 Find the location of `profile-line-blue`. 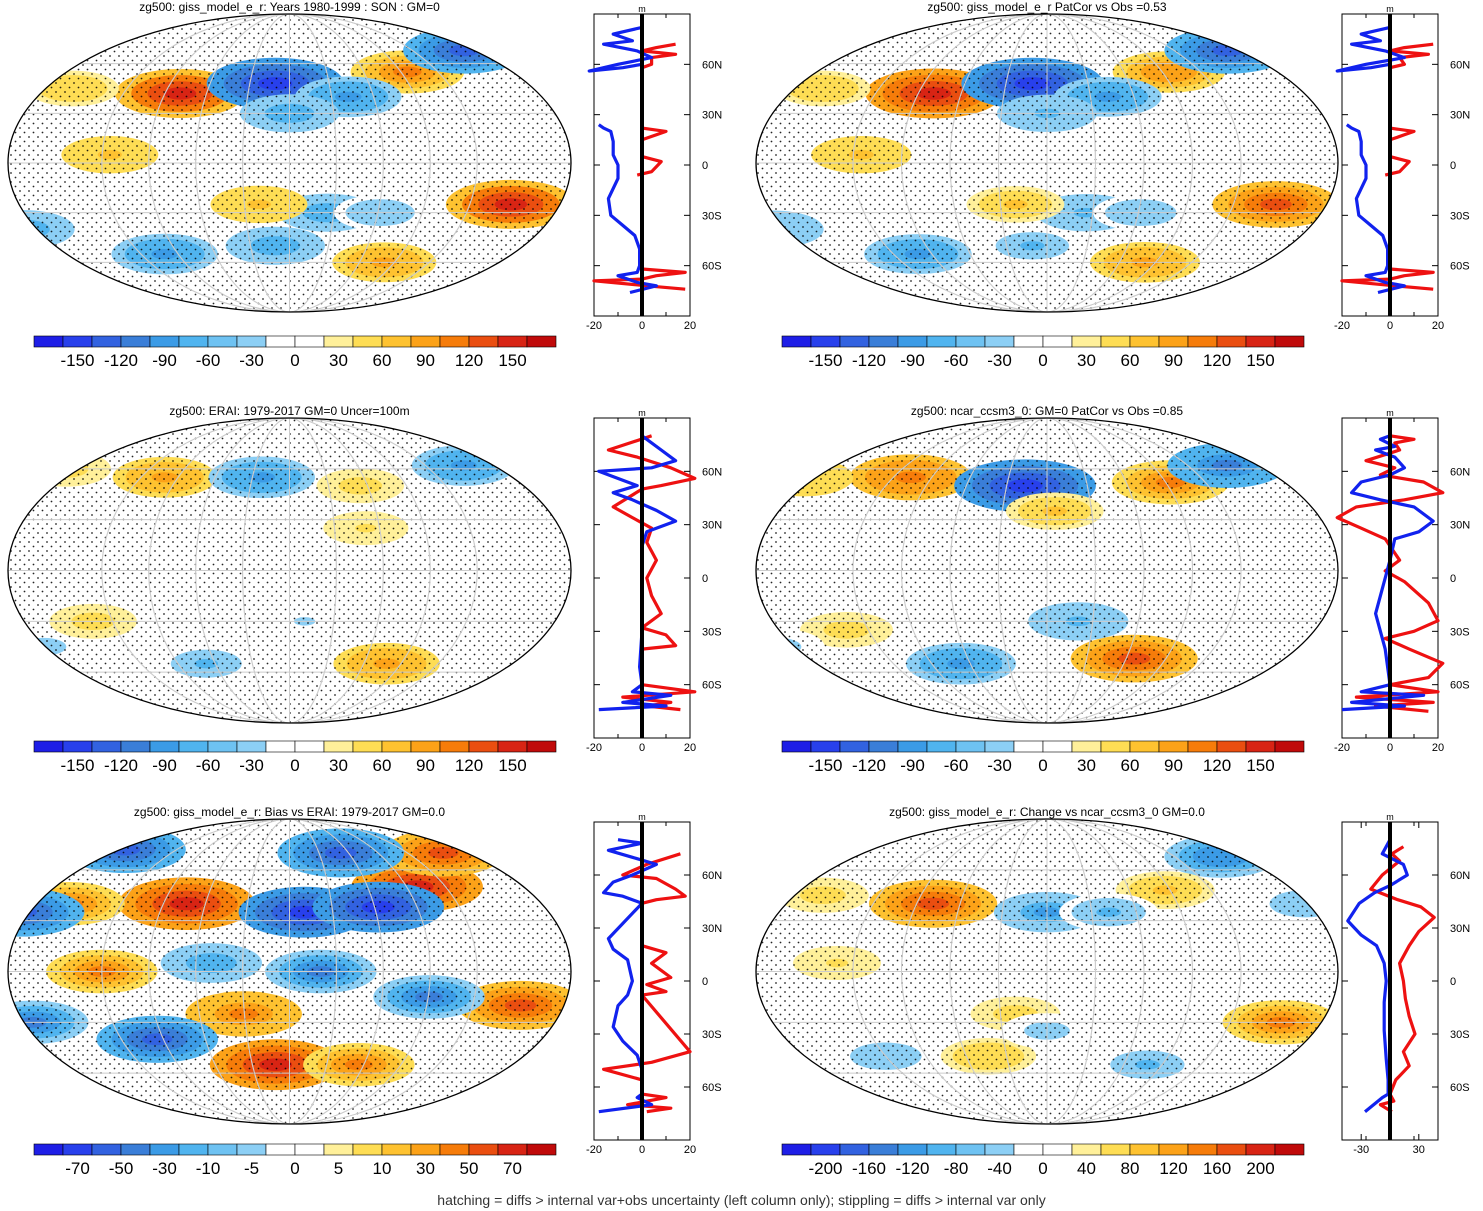

profile-line-blue is located at coordinates (637, 573).